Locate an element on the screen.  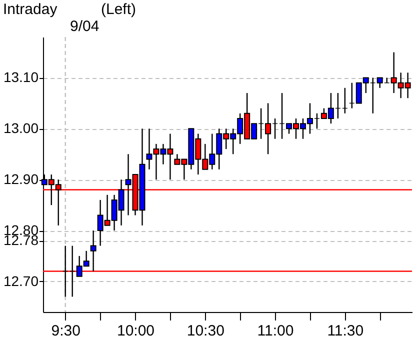
y-tick-label: 12.70 is located at coordinates (21, 280).